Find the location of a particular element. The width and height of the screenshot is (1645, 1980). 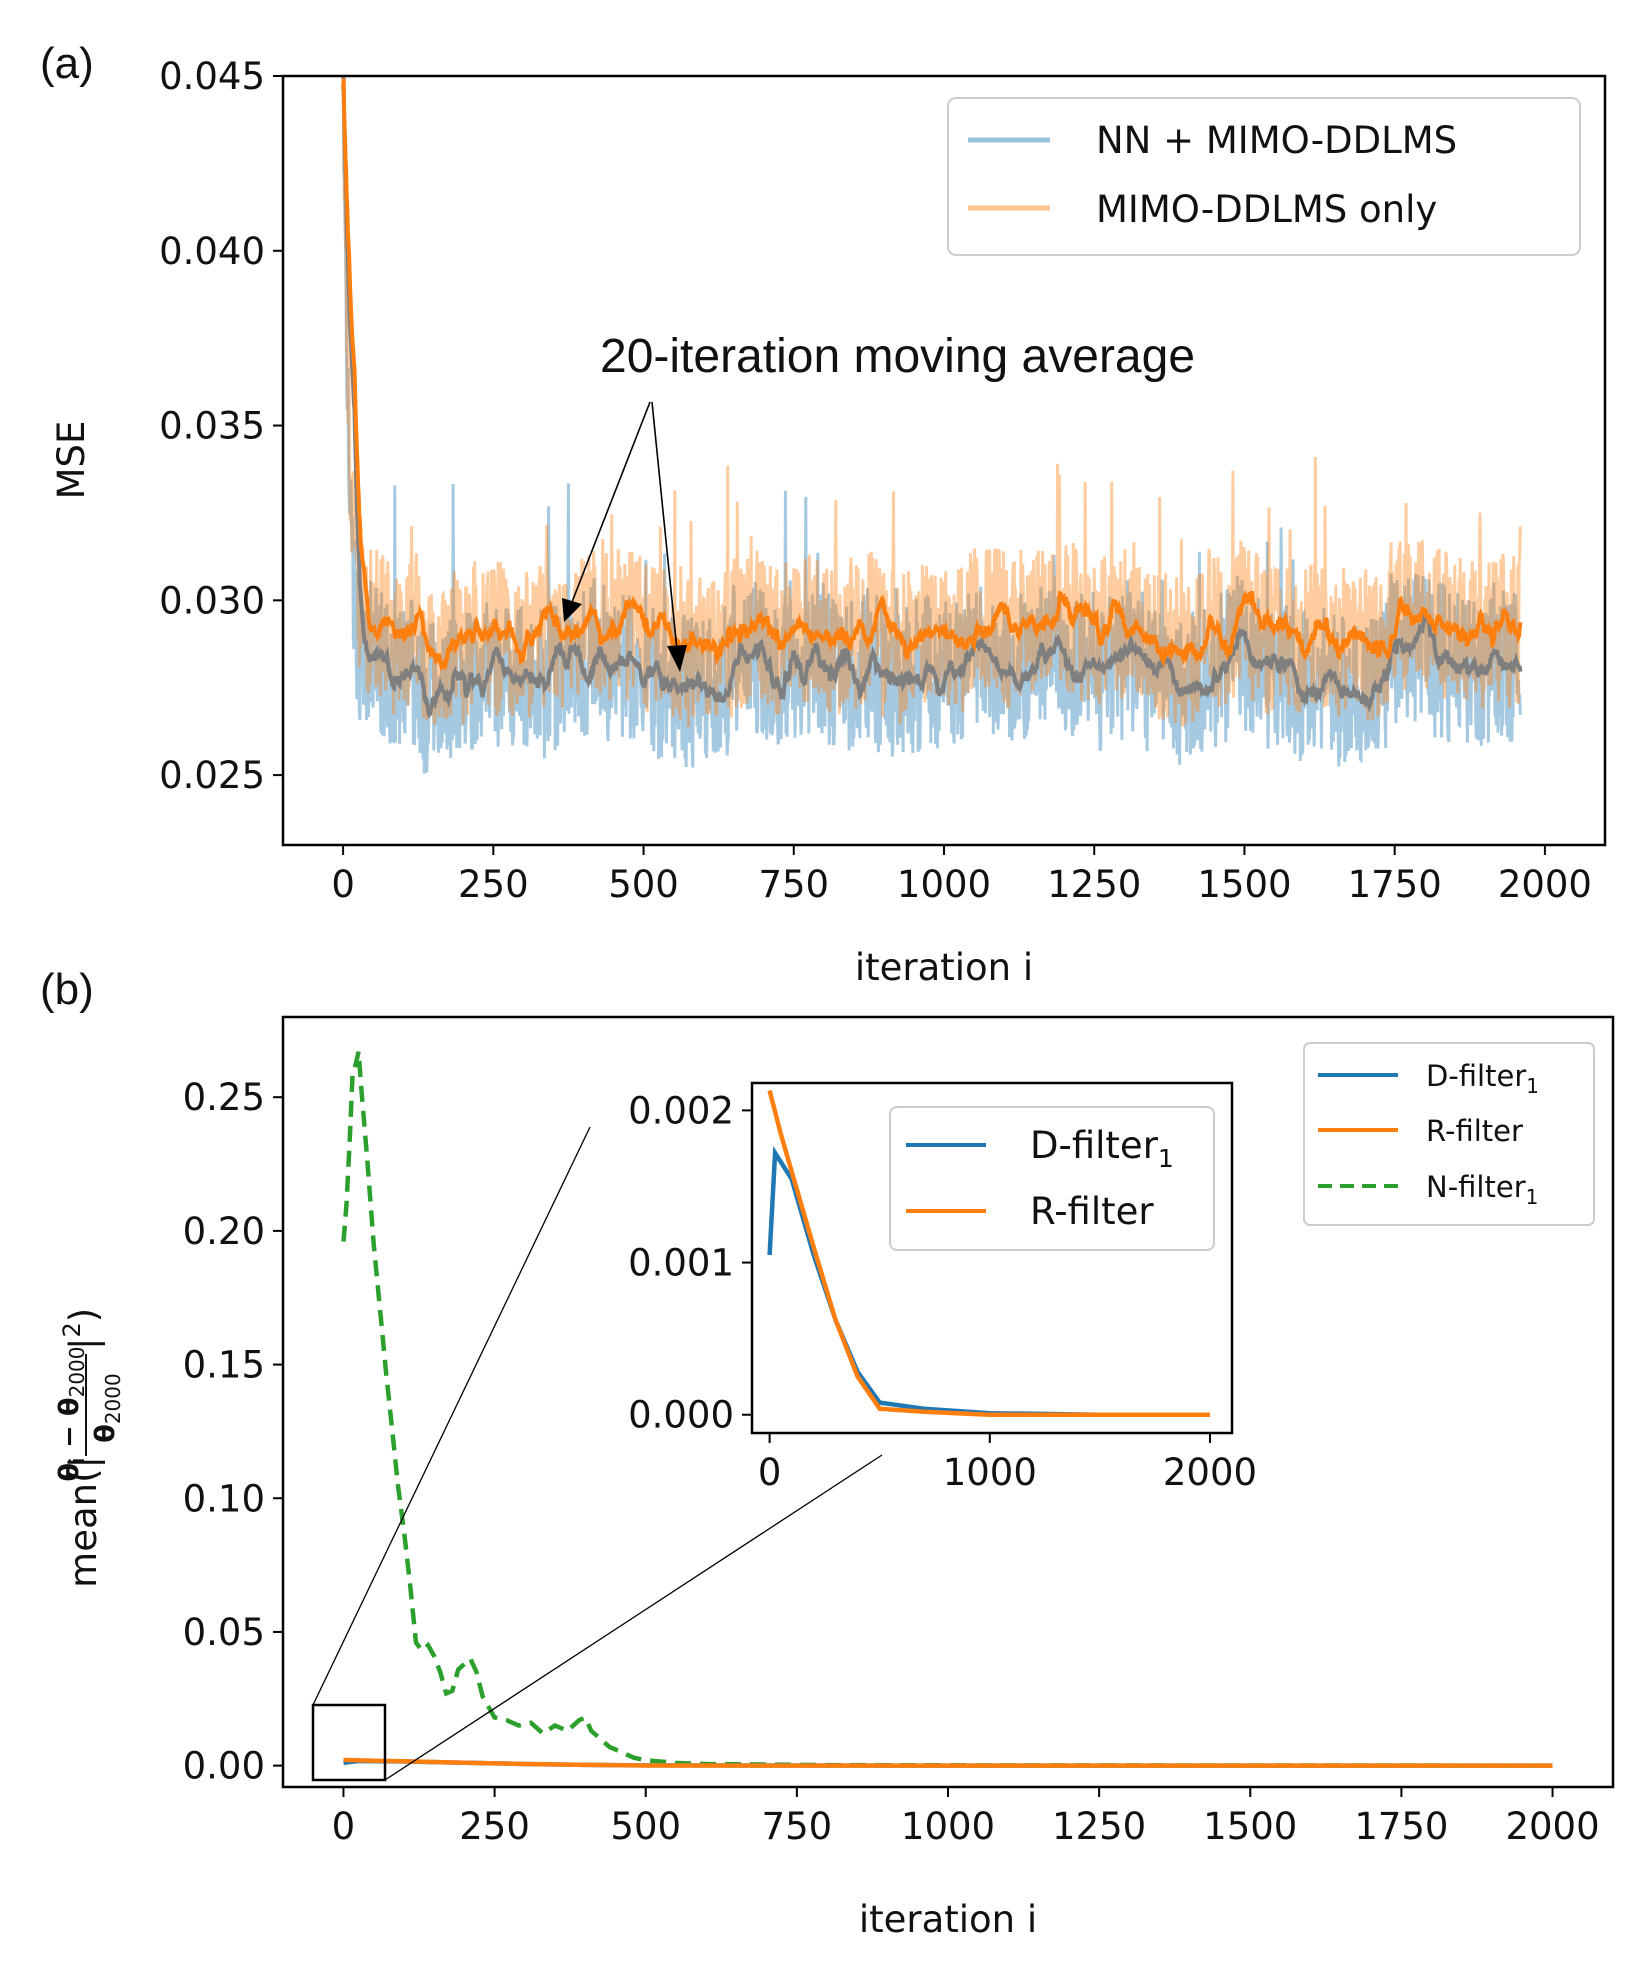

ylabel-numerator: θi − θ2000 is located at coordinates (71, 1413).